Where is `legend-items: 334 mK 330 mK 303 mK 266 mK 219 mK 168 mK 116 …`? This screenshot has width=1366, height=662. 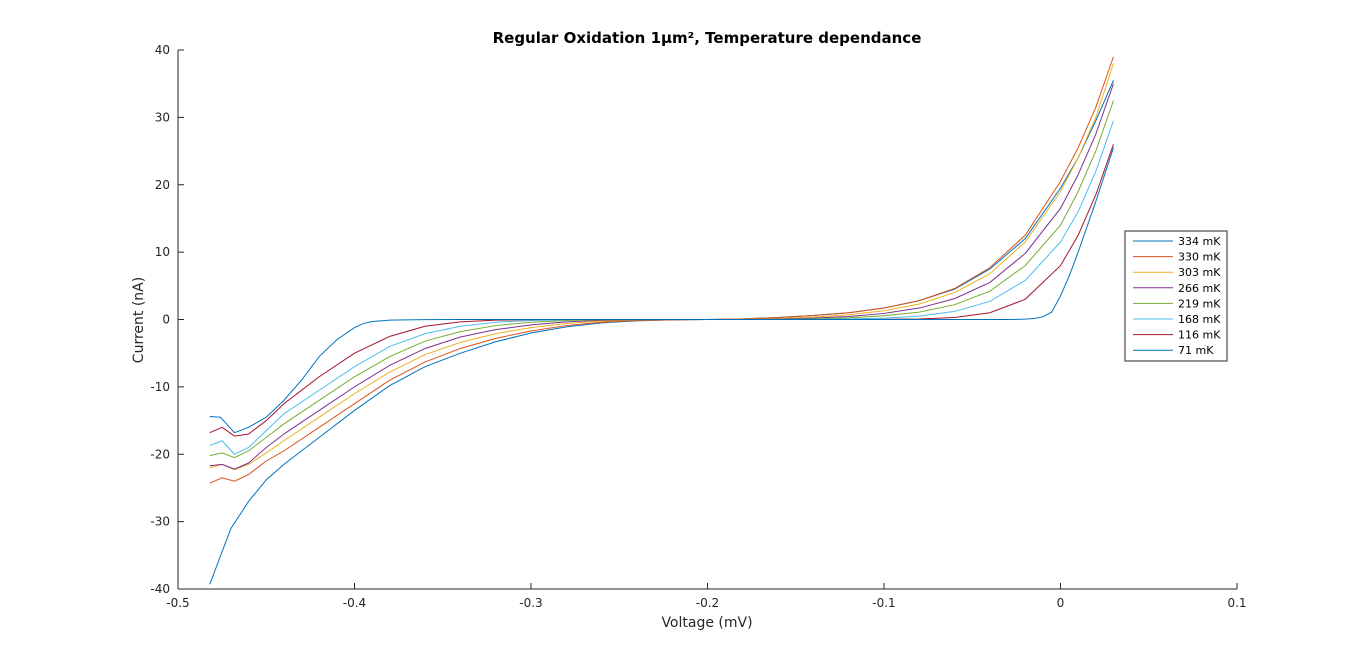
legend-items: 334 mK 330 mK 303 mK 266 mK 219 mK 168 mK 116 … is located at coordinates (1177, 296).